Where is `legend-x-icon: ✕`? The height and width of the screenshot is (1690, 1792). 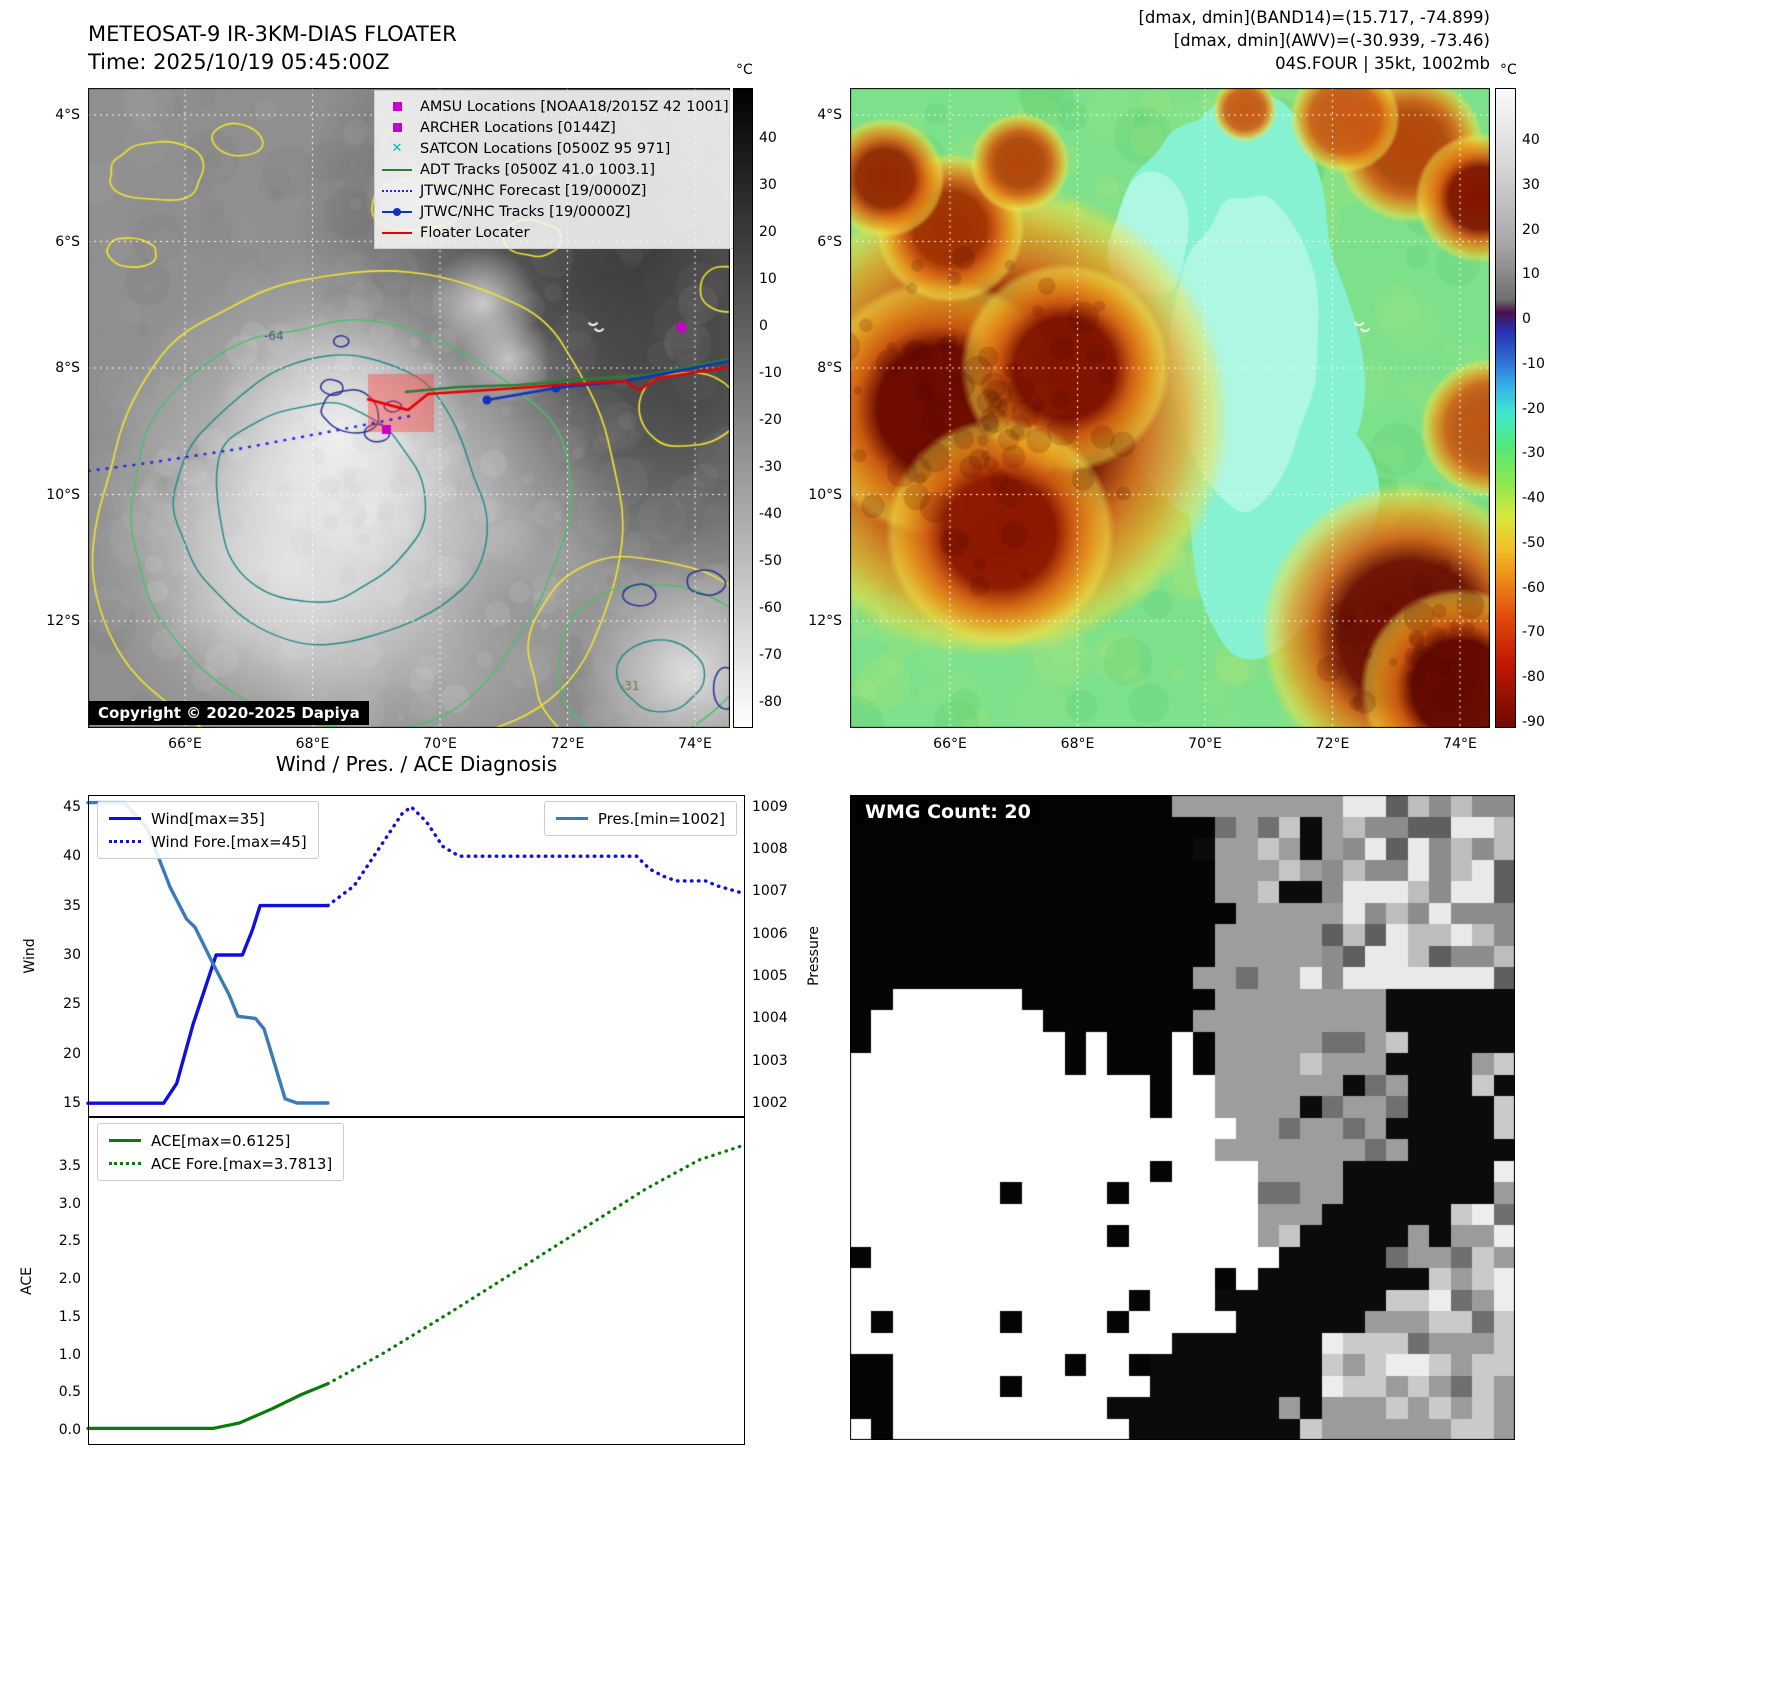
legend-x-icon: ✕ is located at coordinates (397, 148).